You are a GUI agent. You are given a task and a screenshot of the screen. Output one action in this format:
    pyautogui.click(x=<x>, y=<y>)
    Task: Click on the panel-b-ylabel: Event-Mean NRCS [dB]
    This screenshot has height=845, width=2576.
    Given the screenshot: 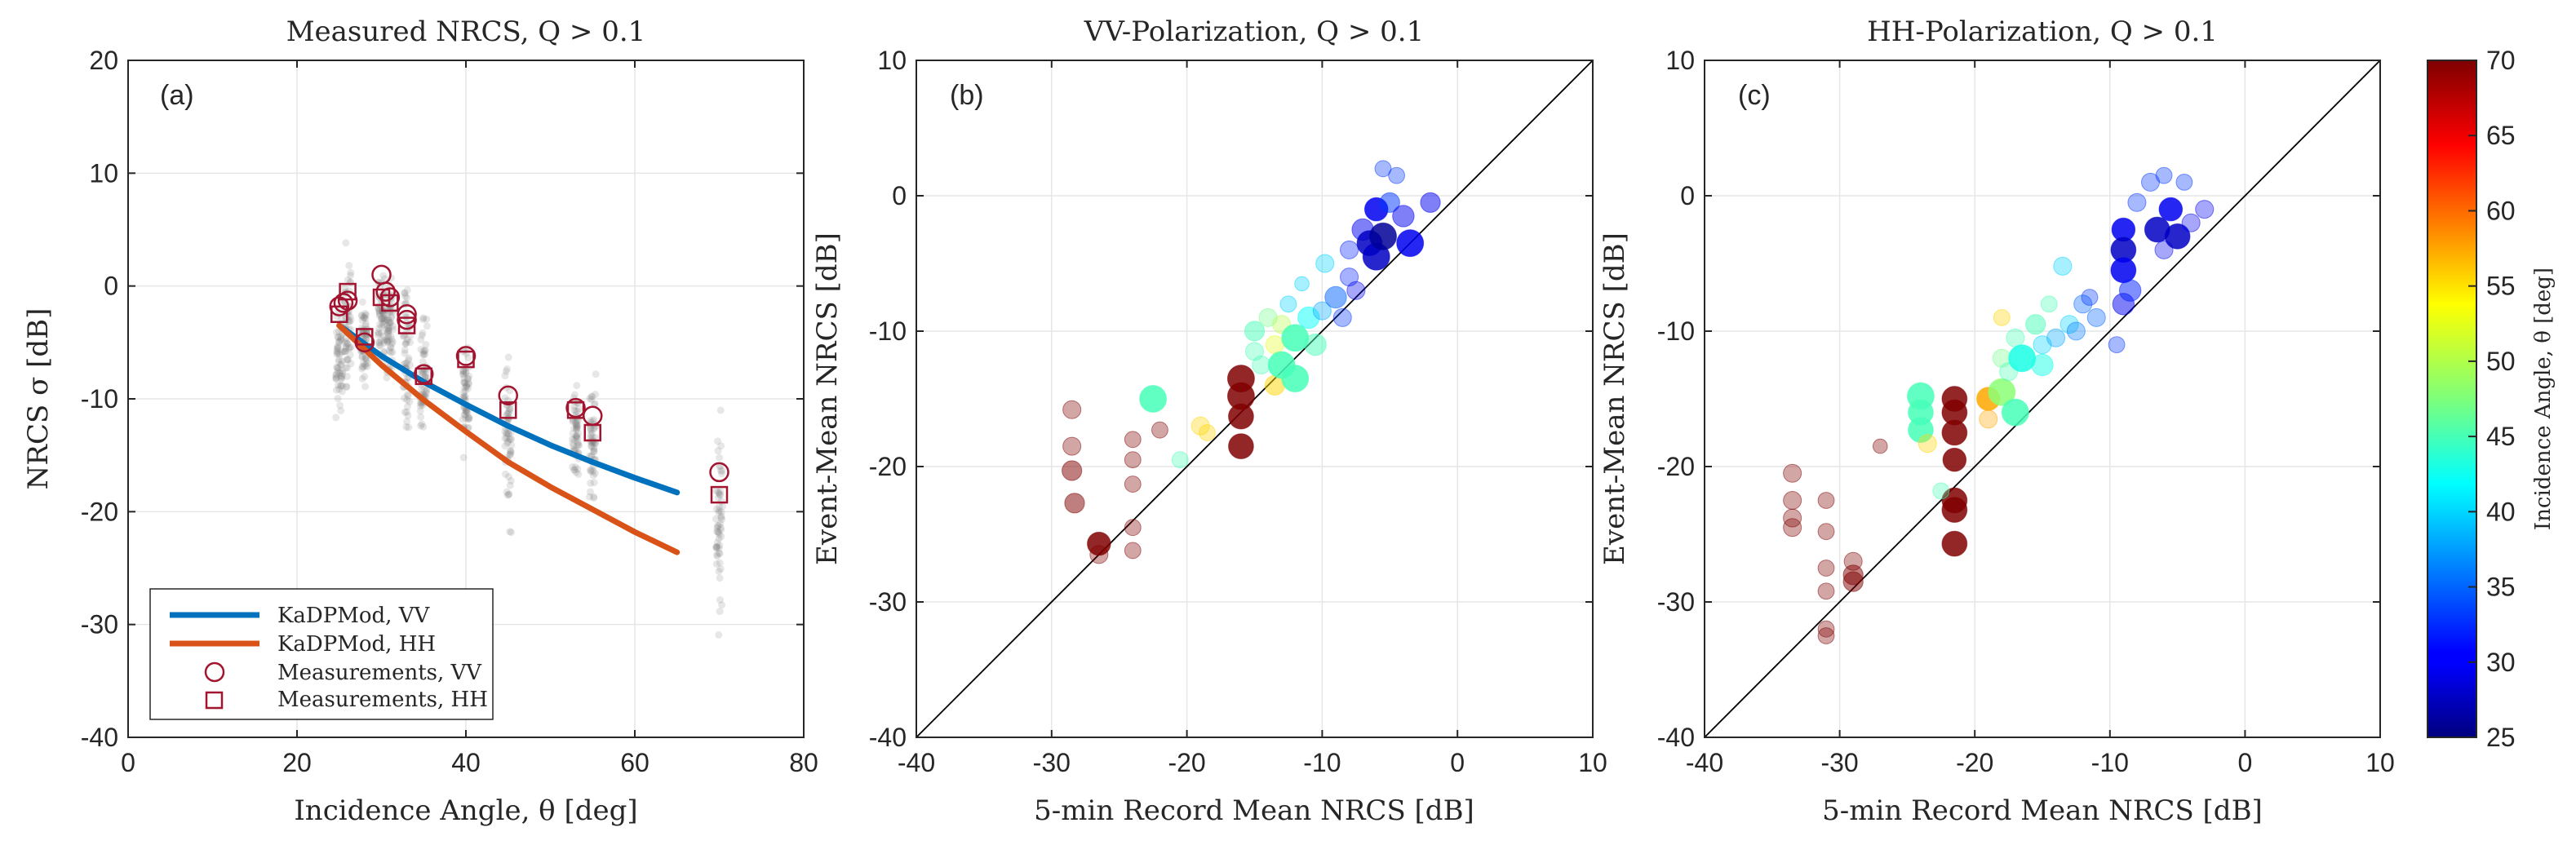 What is the action you would take?
    pyautogui.click(x=827, y=398)
    